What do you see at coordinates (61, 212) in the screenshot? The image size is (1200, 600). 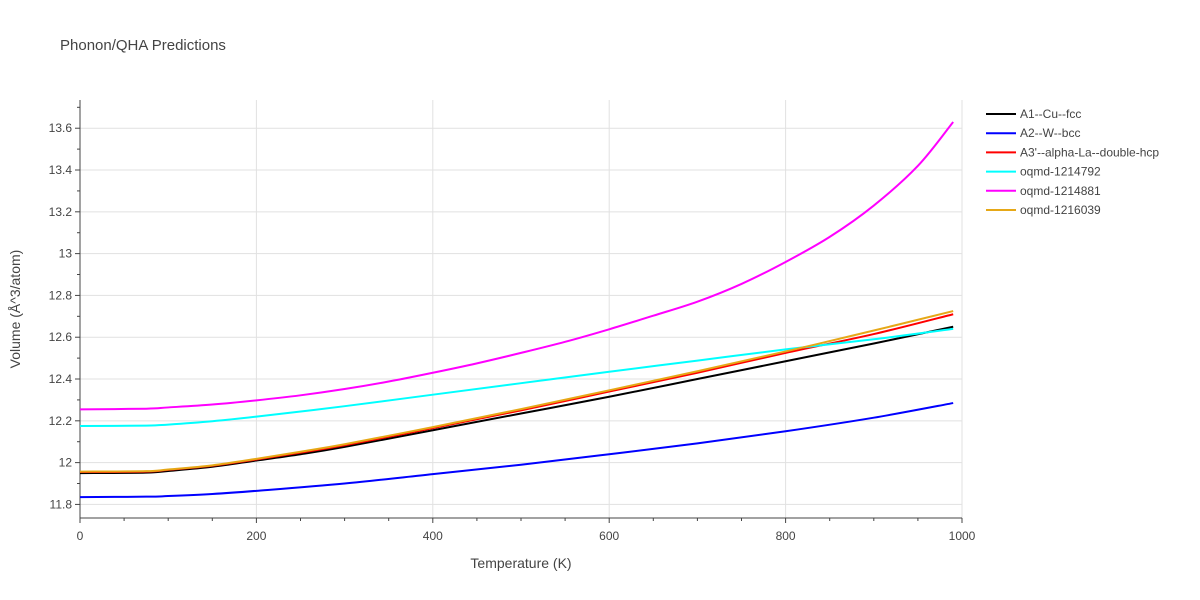 I see `y-tick-label: 13.2` at bounding box center [61, 212].